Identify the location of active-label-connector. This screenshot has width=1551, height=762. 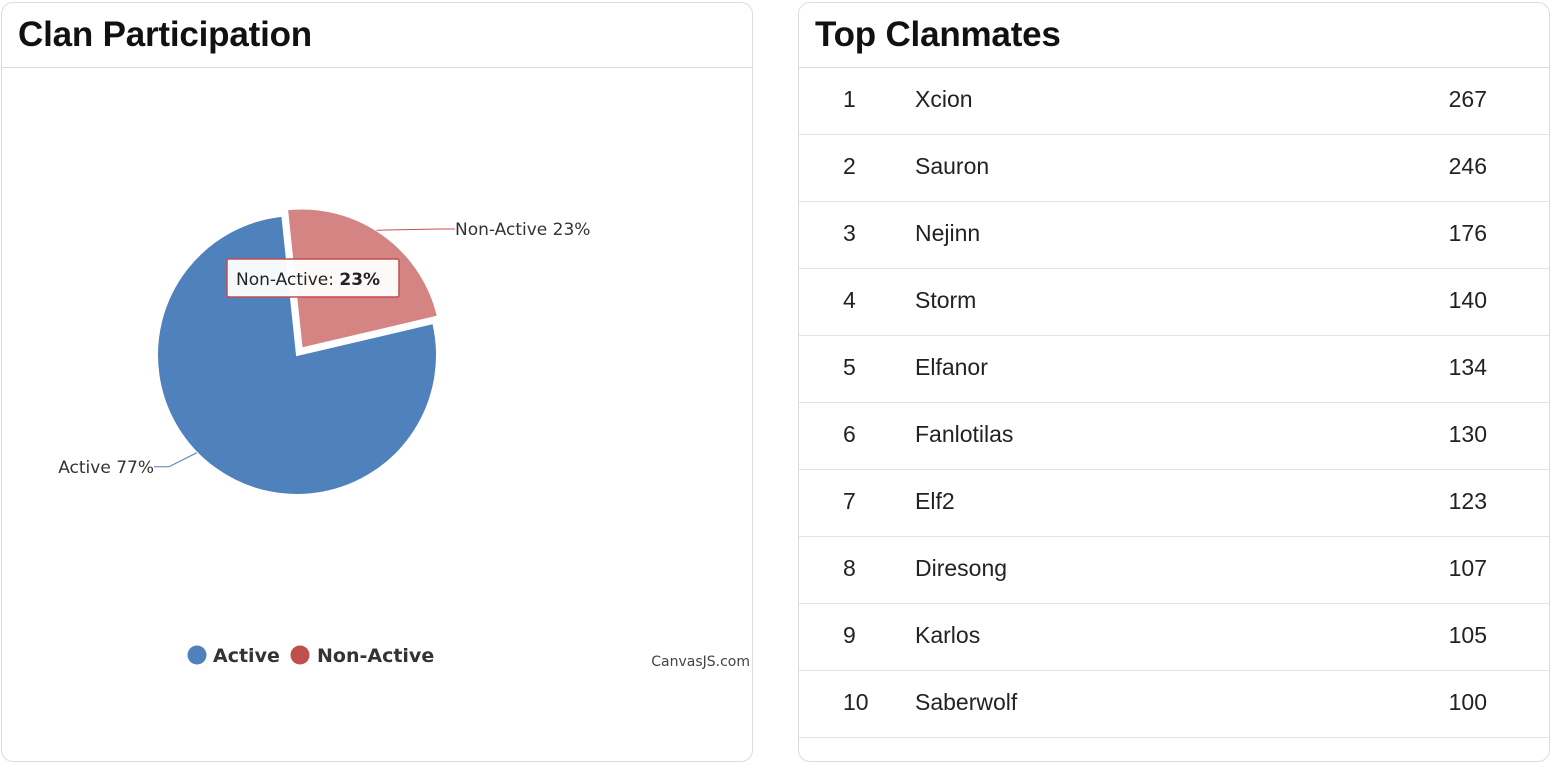
(176, 460).